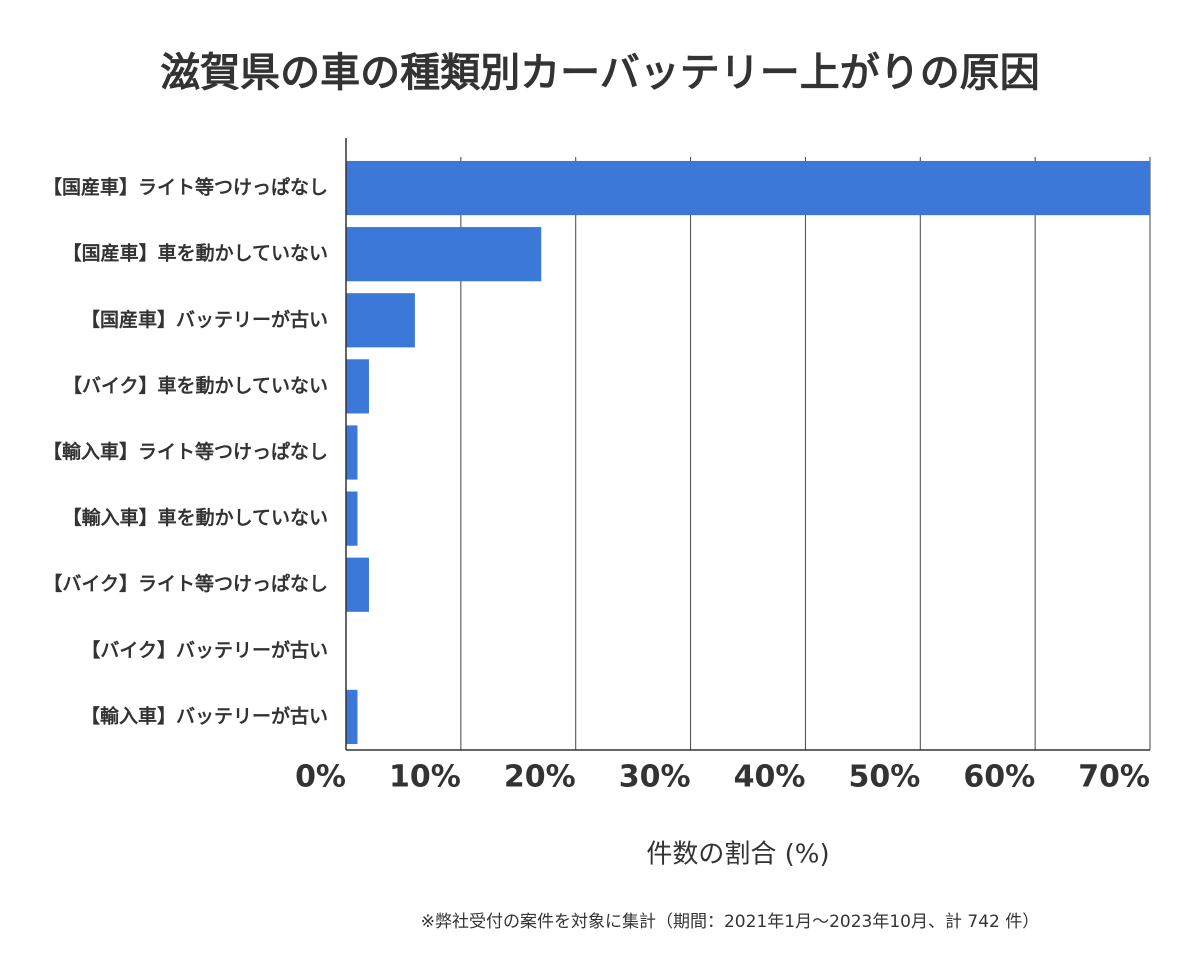 The width and height of the screenshot is (1200, 972). I want to click on y-tick-label: 【国産車】車を動かしていない, so click(195, 253).